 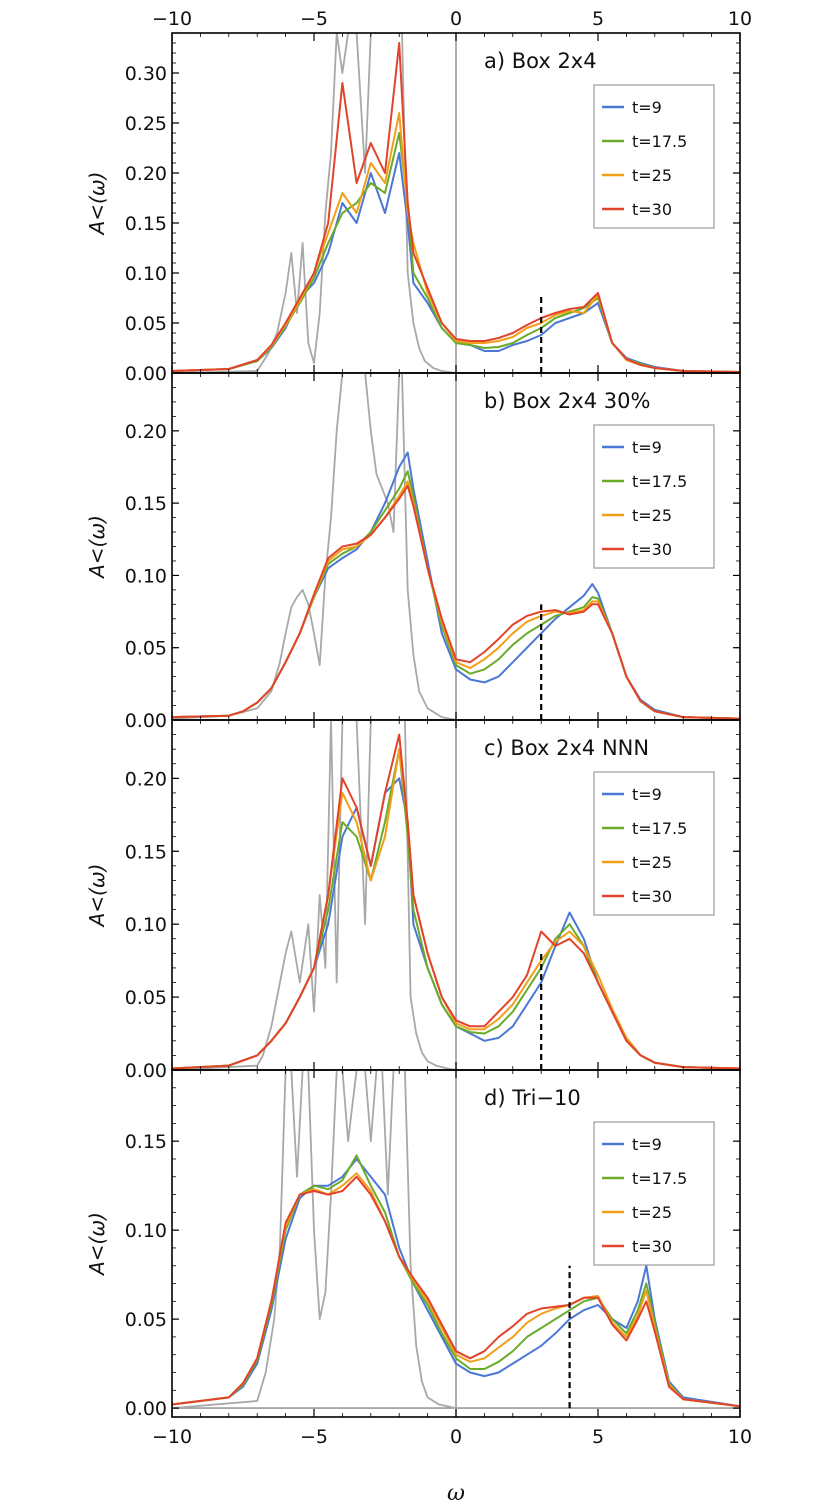 I want to click on x-tick-label-bottom: 0, so click(x=456, y=1437).